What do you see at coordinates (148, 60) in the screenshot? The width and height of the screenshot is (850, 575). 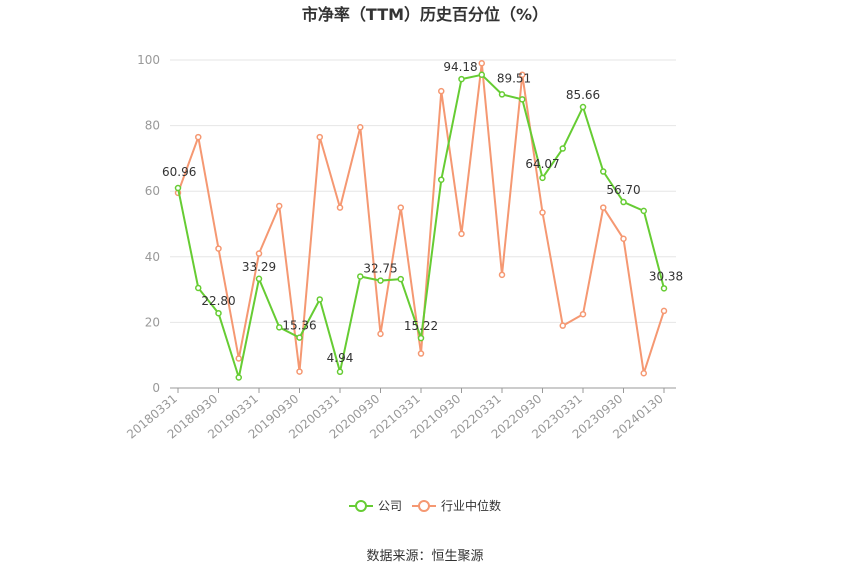 I see `y-tick-label-100: 100` at bounding box center [148, 60].